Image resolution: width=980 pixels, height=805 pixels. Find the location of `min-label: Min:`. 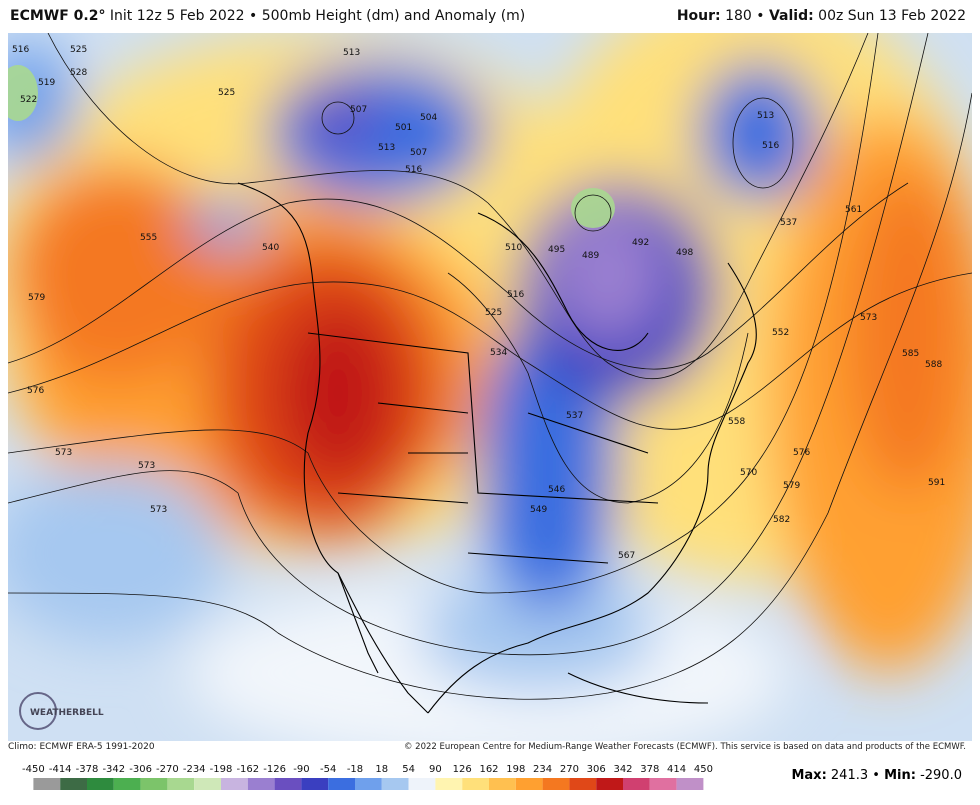

min-label: Min: is located at coordinates (900, 775).